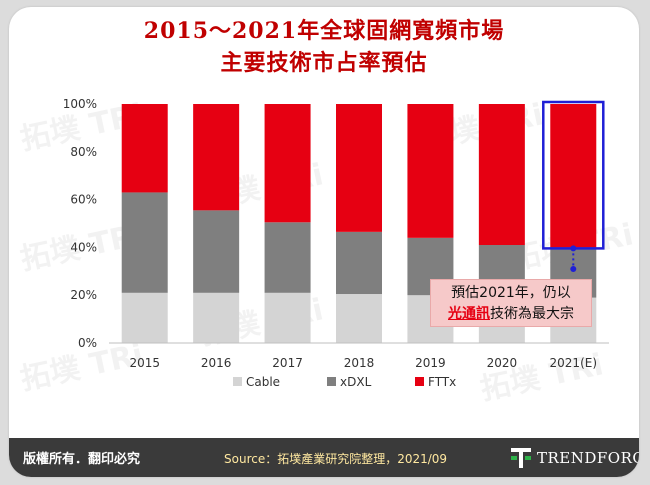  I want to click on legend-swatch-fttx, so click(419, 381).